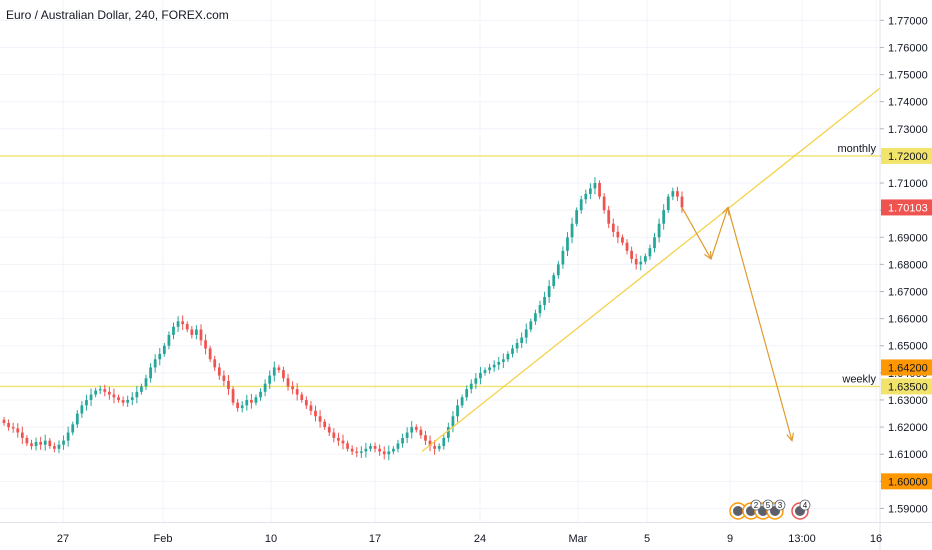 The image size is (932, 550). Describe the element at coordinates (906, 386) in the screenshot. I see `price-tag: 1.63500` at that location.